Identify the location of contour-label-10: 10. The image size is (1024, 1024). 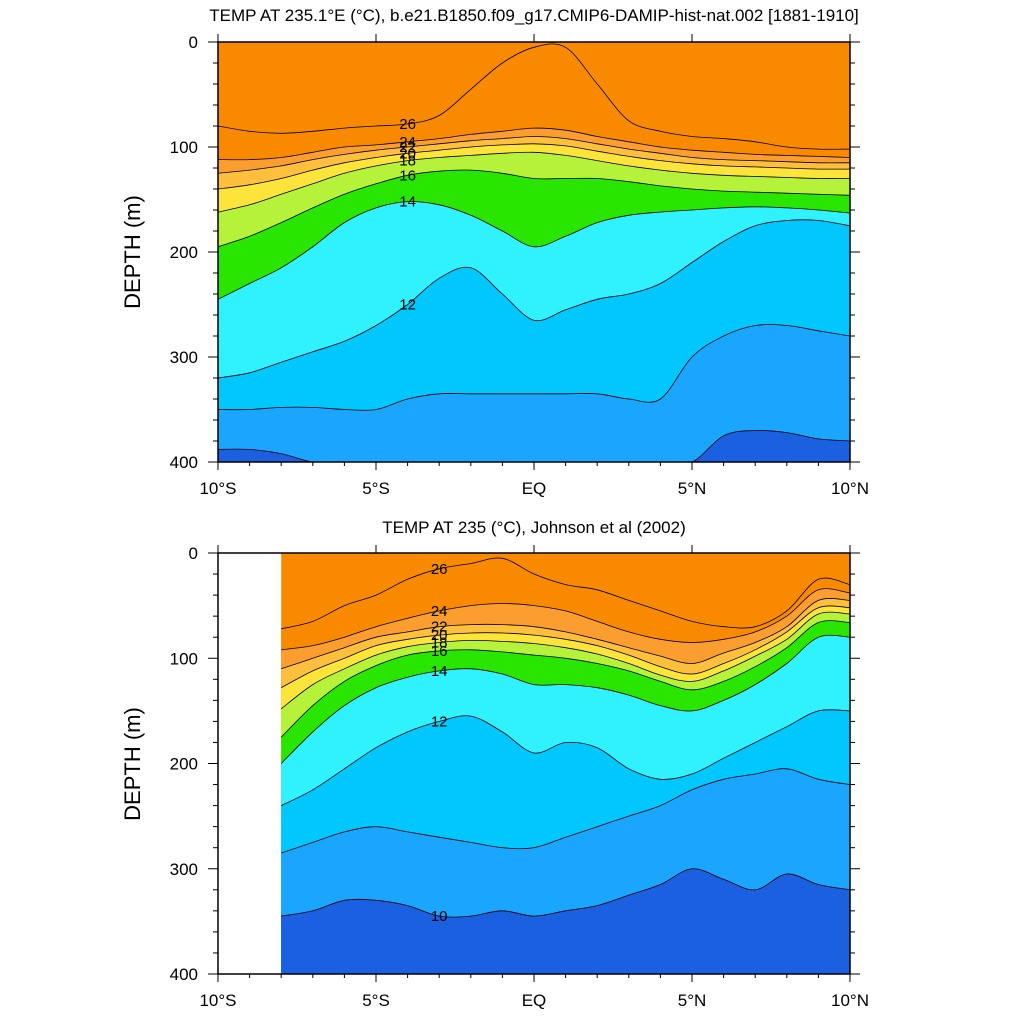
(439, 916).